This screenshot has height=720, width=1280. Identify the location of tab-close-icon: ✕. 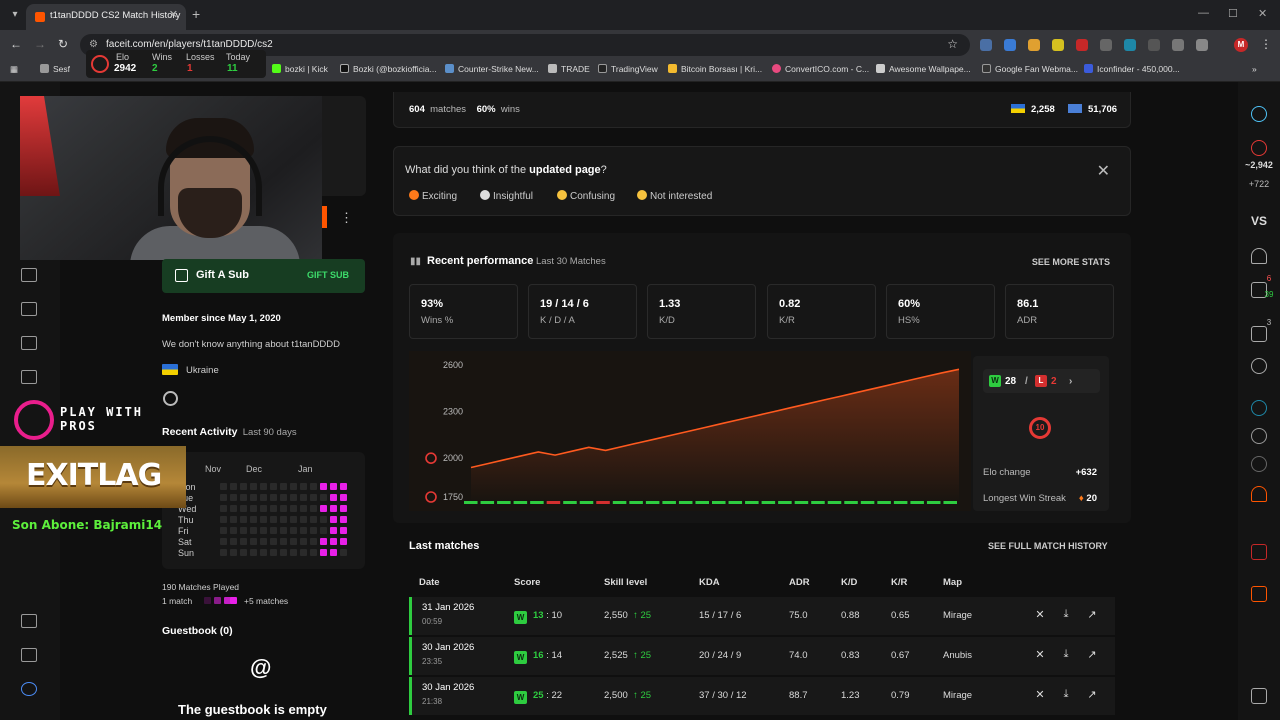
(173, 15).